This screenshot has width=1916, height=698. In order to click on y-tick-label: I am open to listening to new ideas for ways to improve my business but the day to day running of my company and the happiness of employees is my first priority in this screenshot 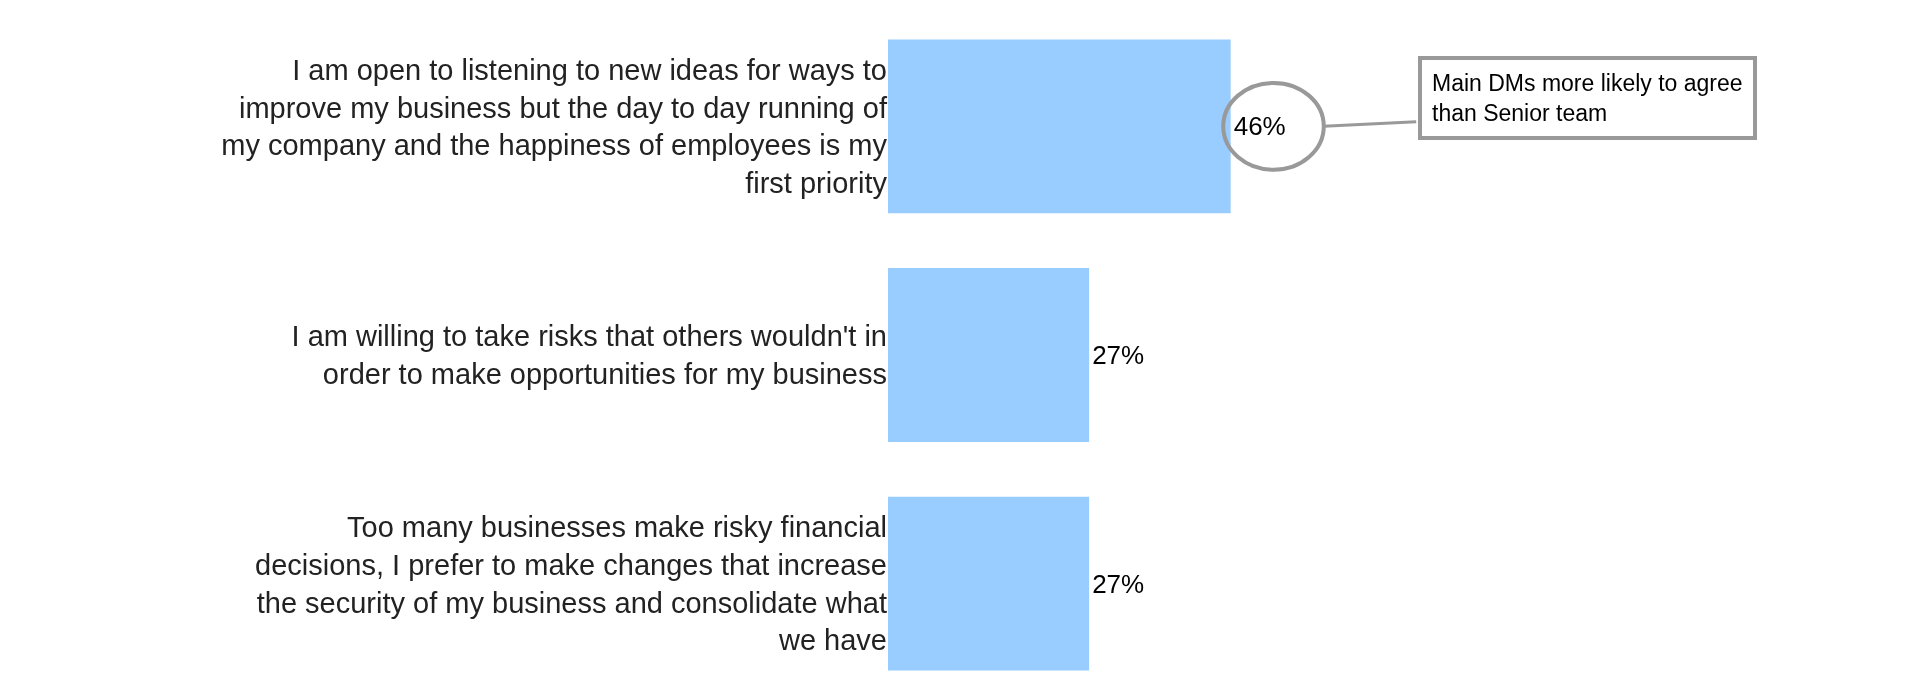, I will do `click(554, 126)`.